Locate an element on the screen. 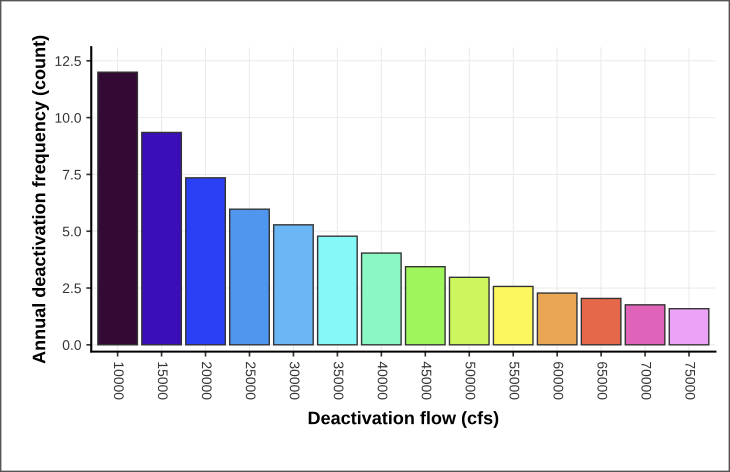 The image size is (730, 472). x-tick-label: 20000 is located at coordinates (207, 381).